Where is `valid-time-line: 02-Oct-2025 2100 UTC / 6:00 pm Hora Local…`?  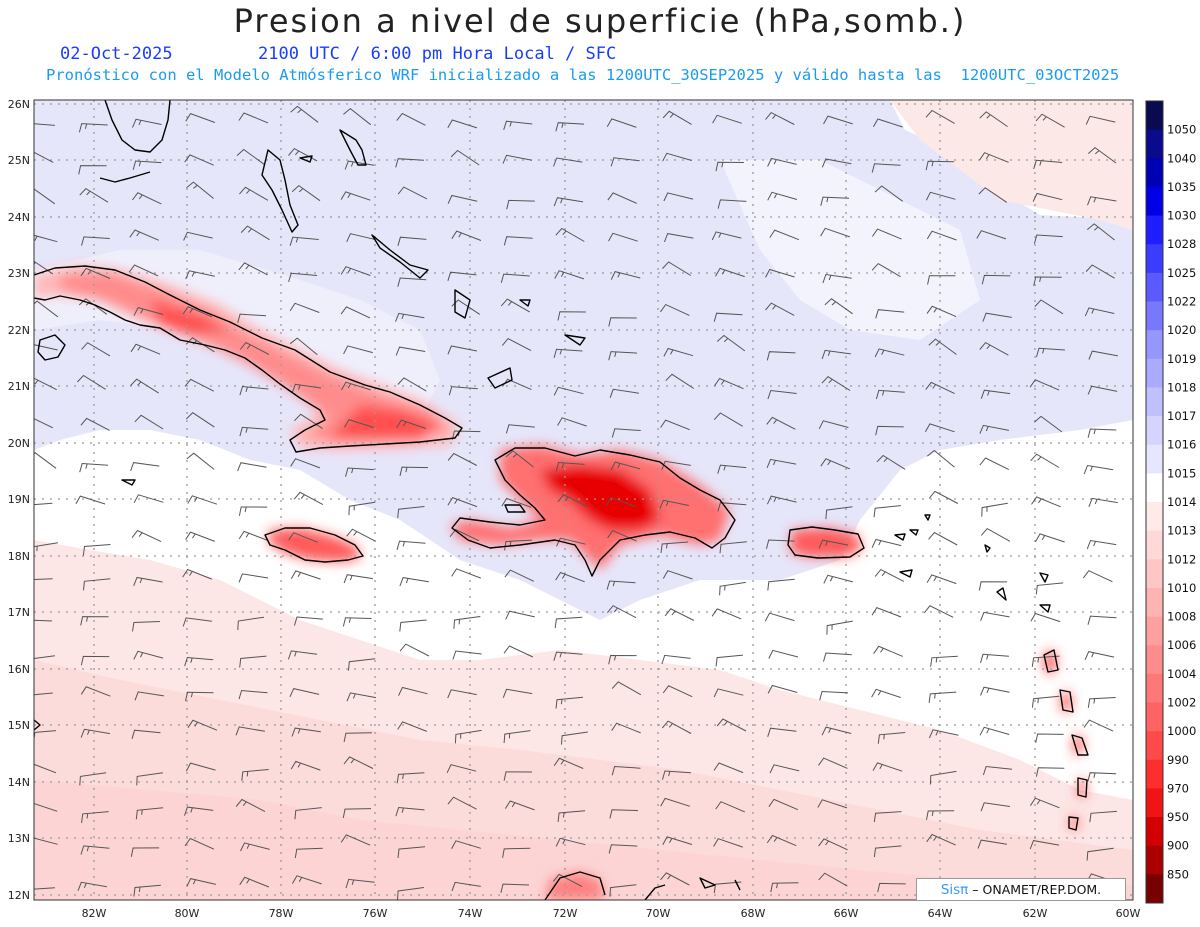 valid-time-line: 02-Oct-2025 2100 UTC / 6:00 pm Hora Local… is located at coordinates (338, 54).